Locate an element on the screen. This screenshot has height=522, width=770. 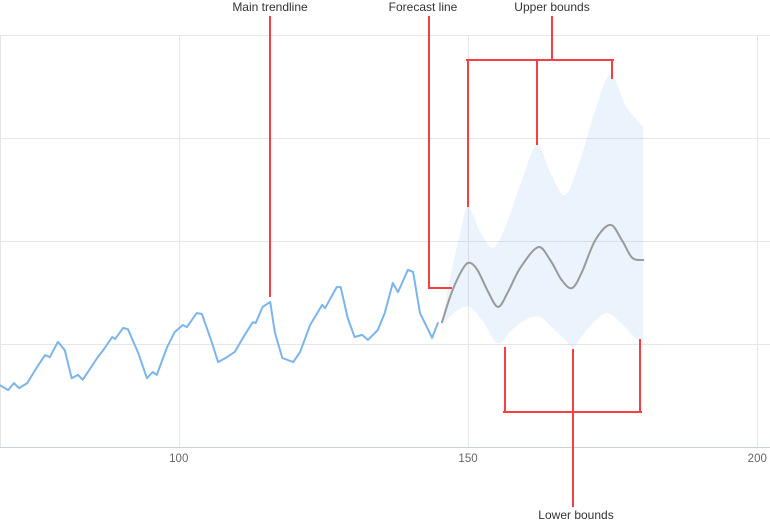
main-trendline-series is located at coordinates (219, 330).